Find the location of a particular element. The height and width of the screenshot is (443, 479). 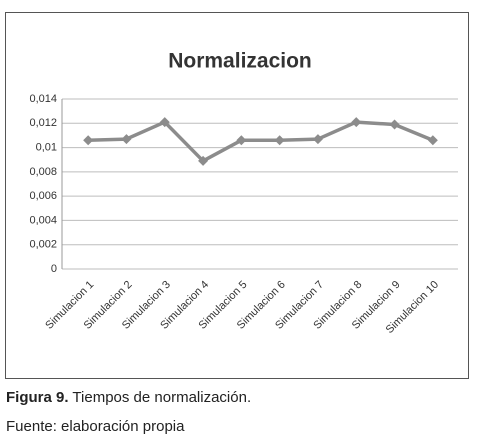

series-line is located at coordinates (261, 141).